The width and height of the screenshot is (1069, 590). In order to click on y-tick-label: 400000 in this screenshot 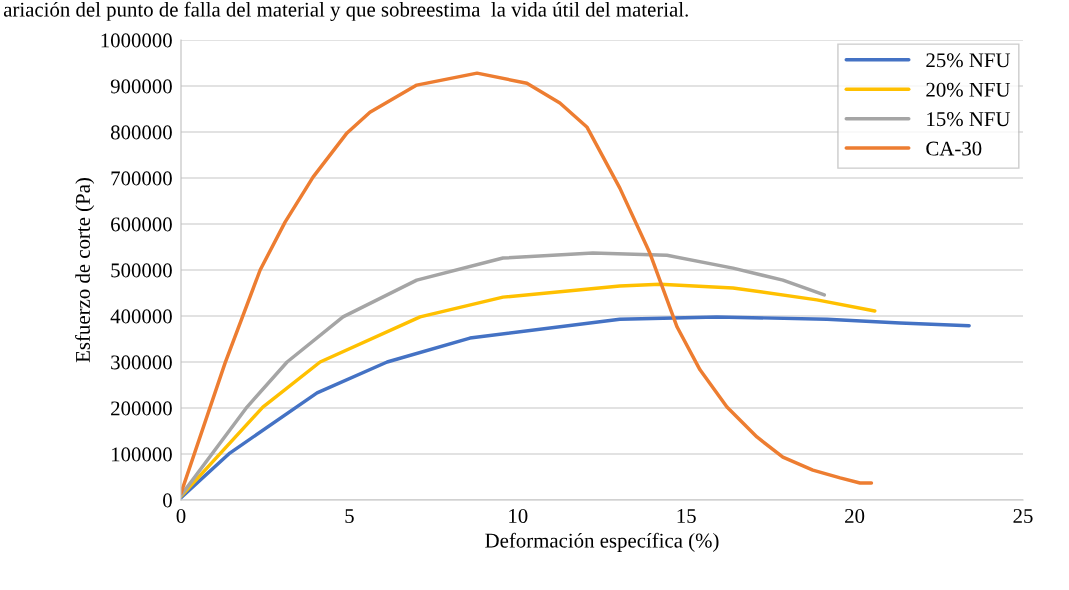, I will do `click(141, 316)`.